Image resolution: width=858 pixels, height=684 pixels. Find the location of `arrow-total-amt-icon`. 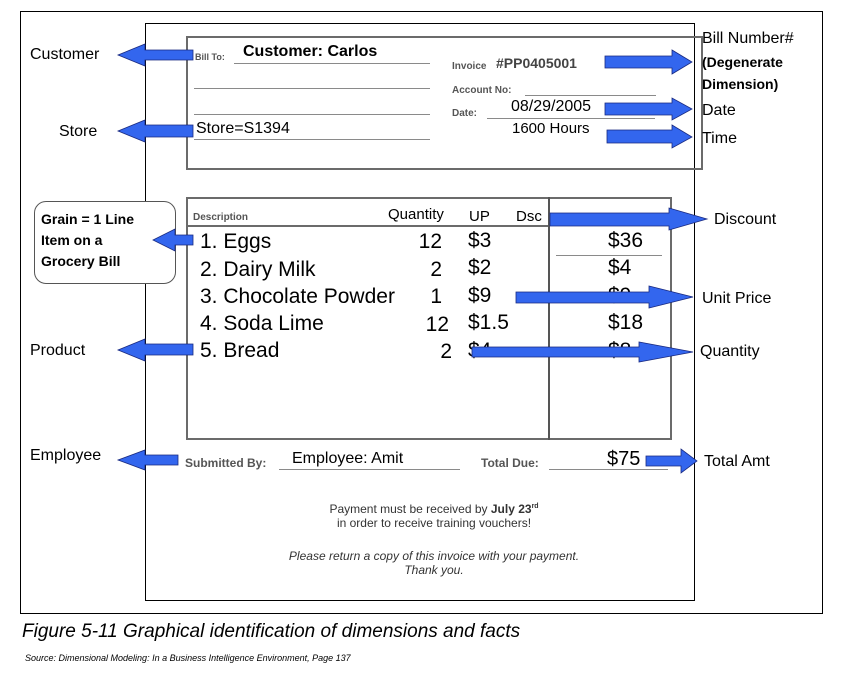

arrow-total-amt-icon is located at coordinates (671, 461).